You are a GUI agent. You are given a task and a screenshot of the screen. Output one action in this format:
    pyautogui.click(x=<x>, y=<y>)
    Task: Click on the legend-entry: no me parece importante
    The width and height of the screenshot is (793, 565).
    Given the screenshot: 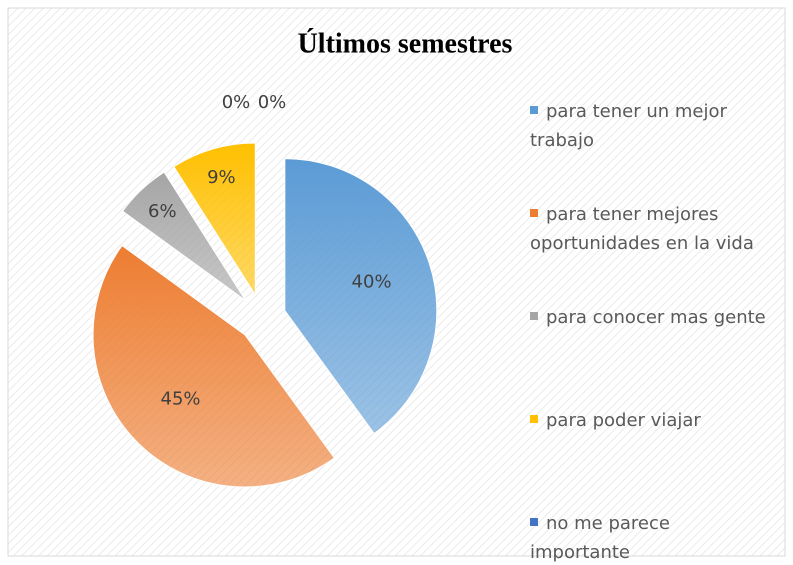 What is the action you would take?
    pyautogui.click(x=650, y=537)
    